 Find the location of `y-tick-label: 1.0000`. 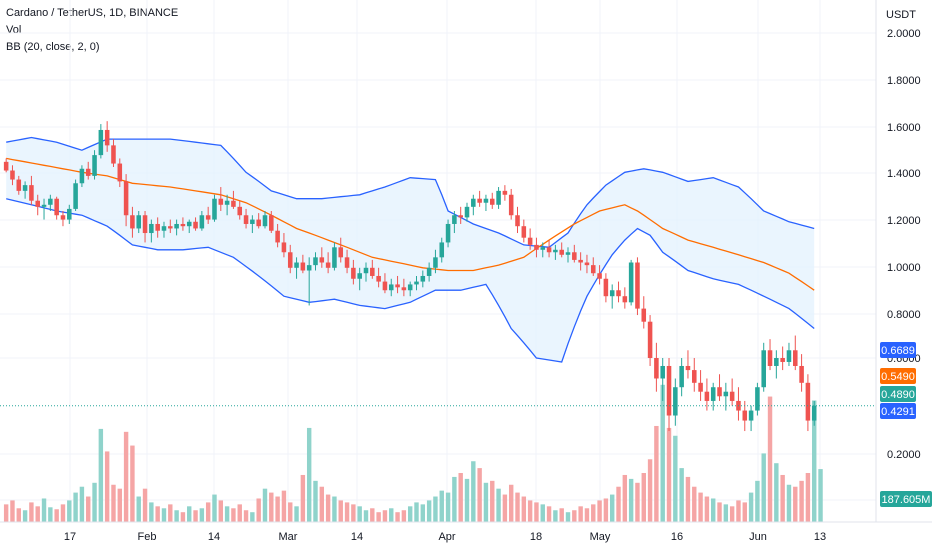

y-tick-label: 1.0000 is located at coordinates (904, 268).